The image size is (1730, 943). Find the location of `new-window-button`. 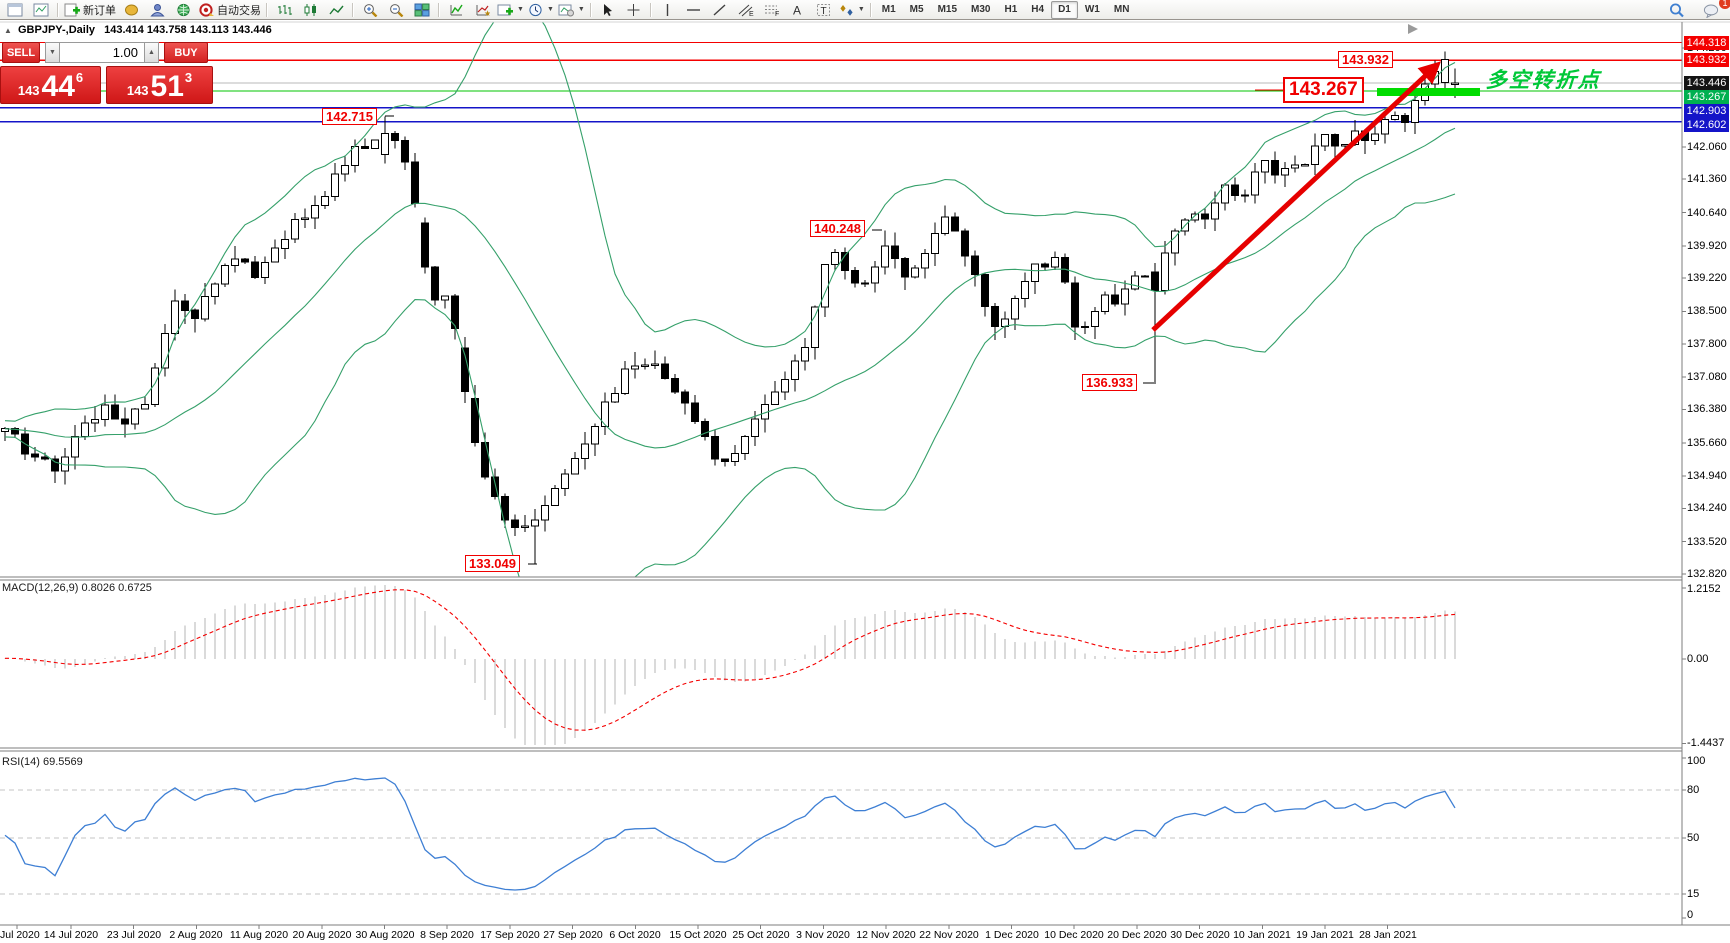

new-window-button is located at coordinates (15, 10).